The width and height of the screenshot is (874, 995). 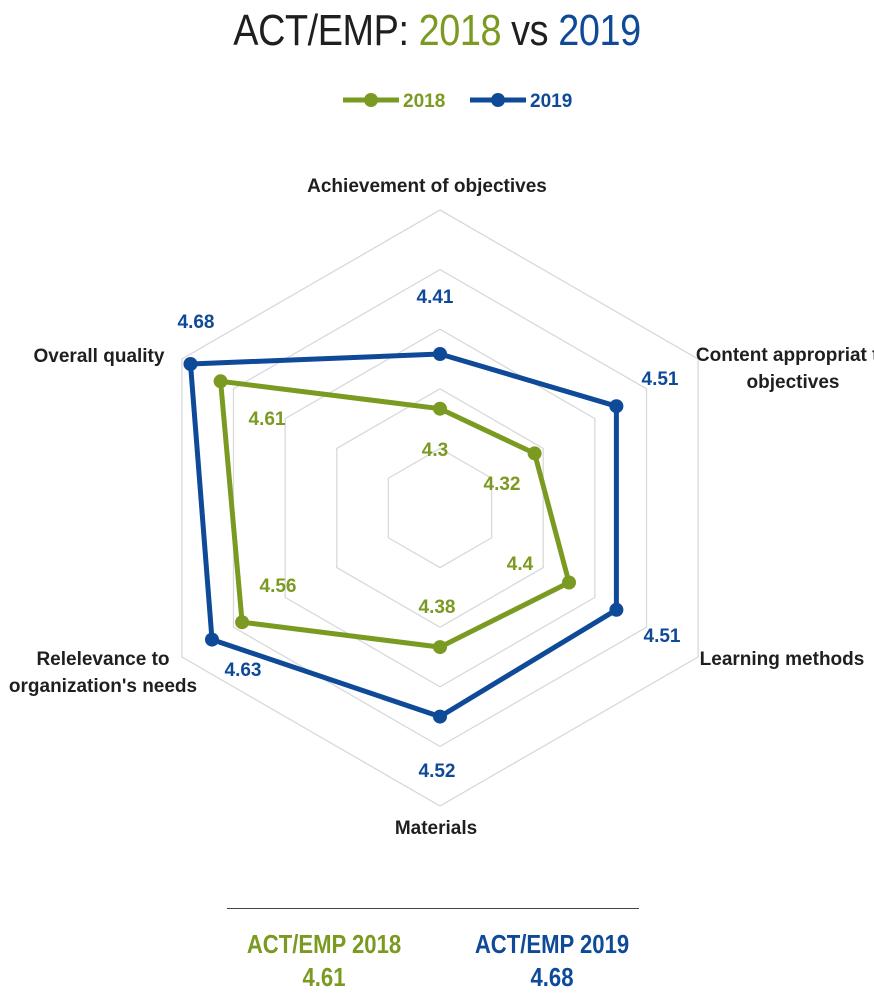 What do you see at coordinates (435, 450) in the screenshot?
I see `data-label-2018: 4.3` at bounding box center [435, 450].